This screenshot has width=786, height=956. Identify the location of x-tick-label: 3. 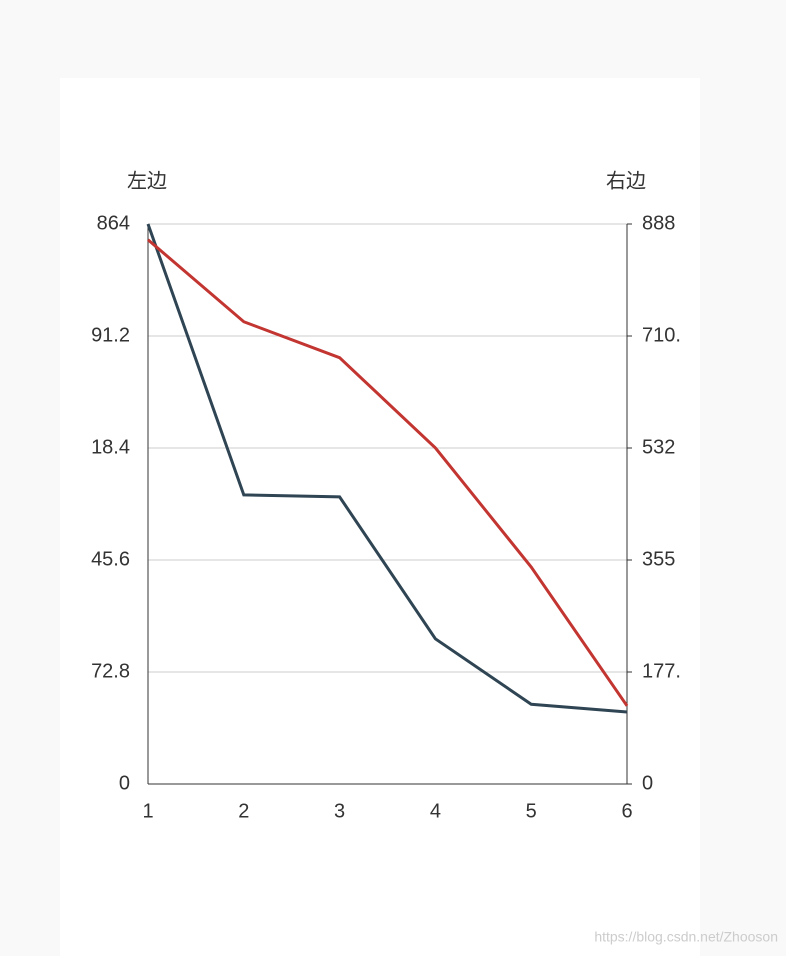
(339, 811).